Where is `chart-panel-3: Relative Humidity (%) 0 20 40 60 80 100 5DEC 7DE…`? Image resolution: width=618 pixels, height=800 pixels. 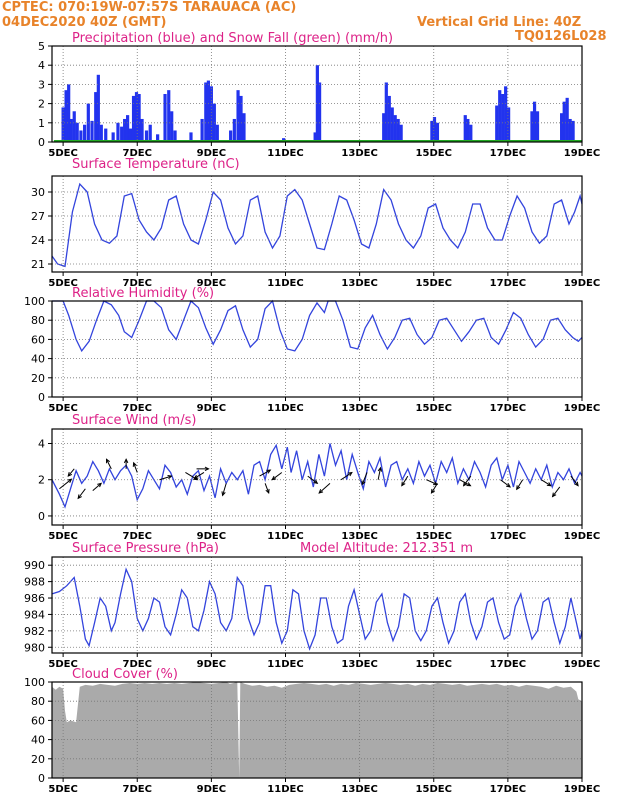
chart-panel-3: Relative Humidity (%) 0 20 40 60 80 100 5DEC 7DE… is located at coordinates (312, 350).